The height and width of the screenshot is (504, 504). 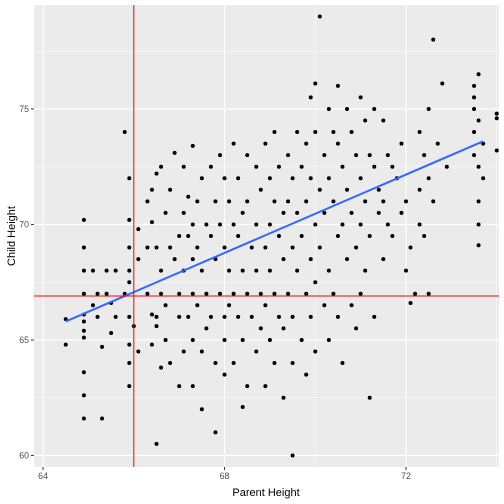 I want to click on x-tick-label: 72, so click(x=406, y=476).